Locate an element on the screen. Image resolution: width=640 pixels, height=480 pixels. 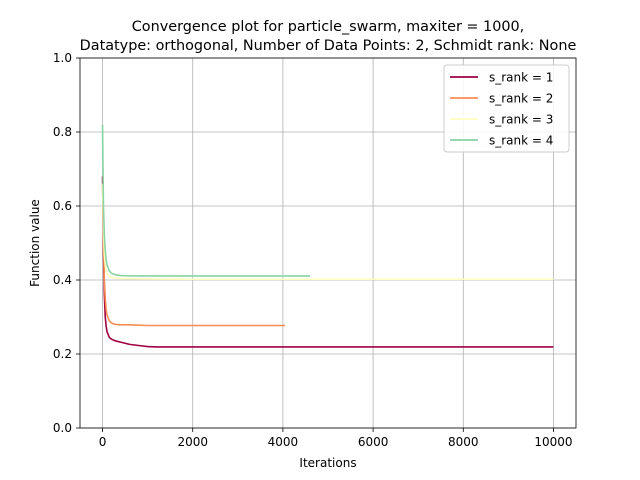
x-tick-label: 8000 is located at coordinates (463, 442).